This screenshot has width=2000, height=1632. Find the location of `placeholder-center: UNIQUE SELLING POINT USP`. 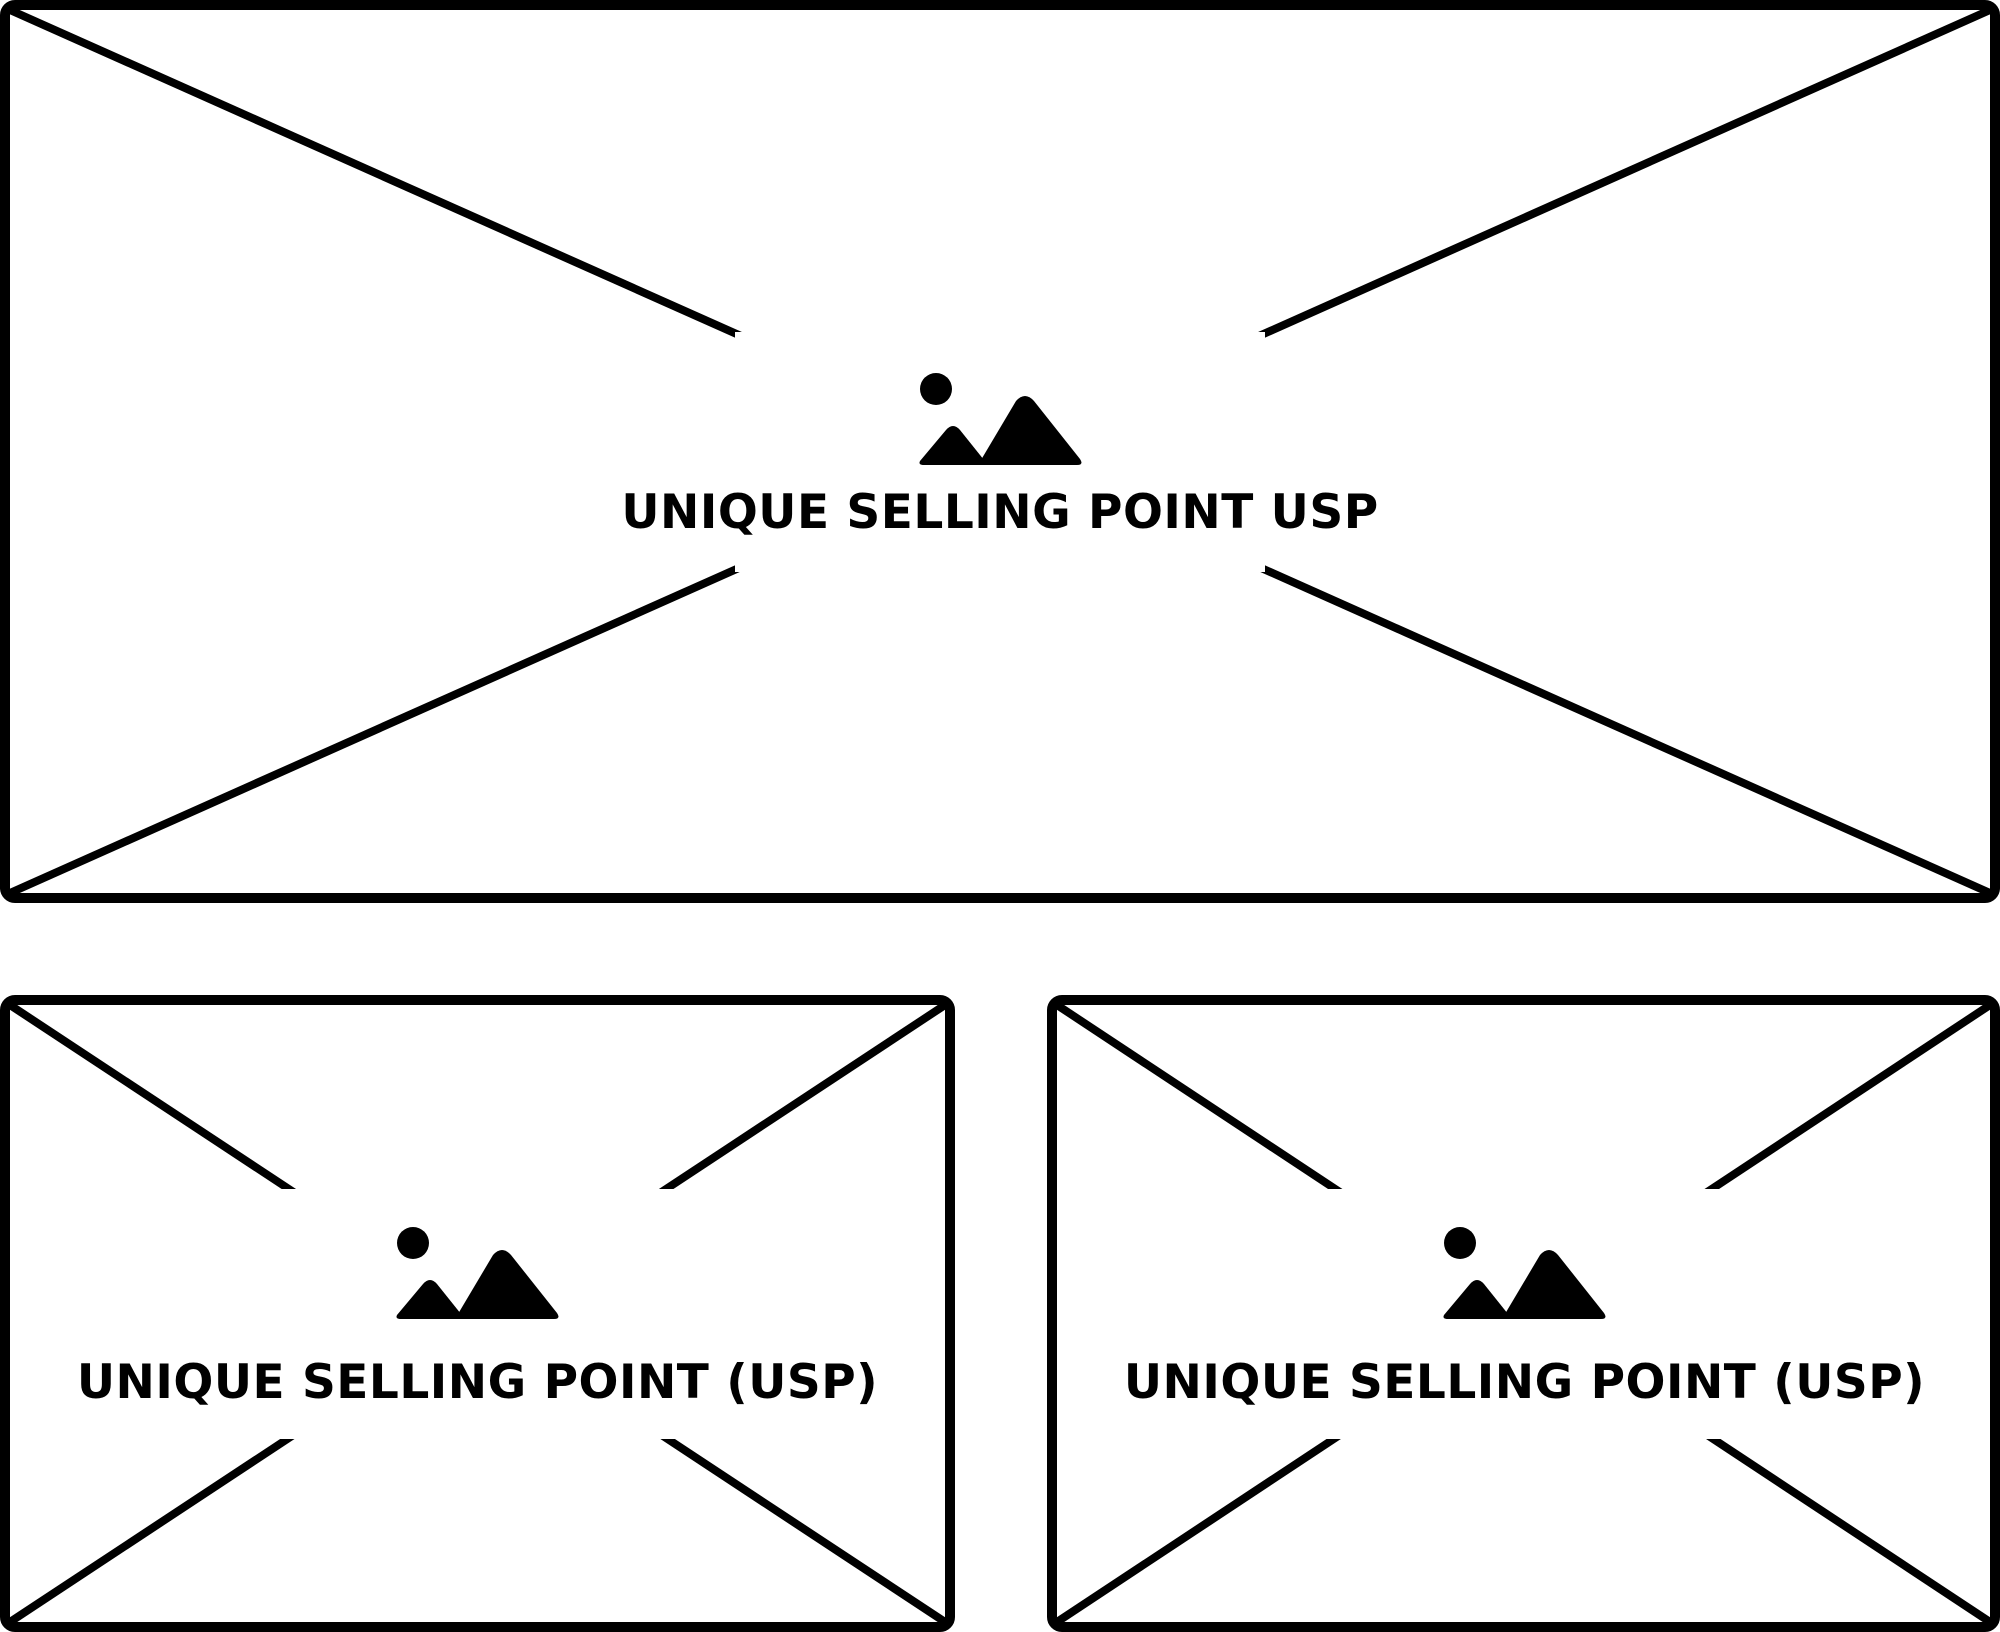

placeholder-center: UNIQUE SELLING POINT USP is located at coordinates (999, 452).